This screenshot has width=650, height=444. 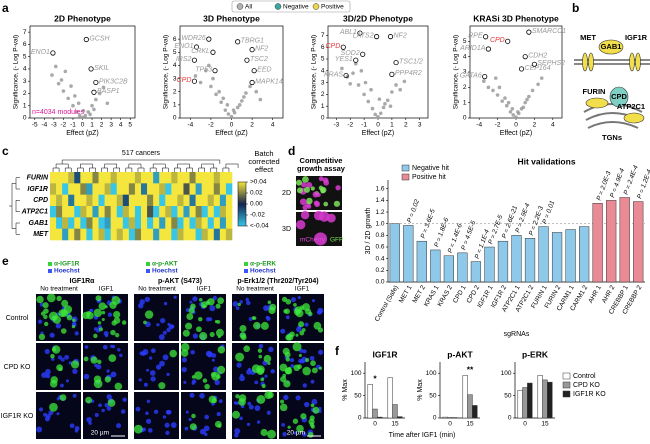 I want to click on row-label: GAB1, so click(x=39, y=223).